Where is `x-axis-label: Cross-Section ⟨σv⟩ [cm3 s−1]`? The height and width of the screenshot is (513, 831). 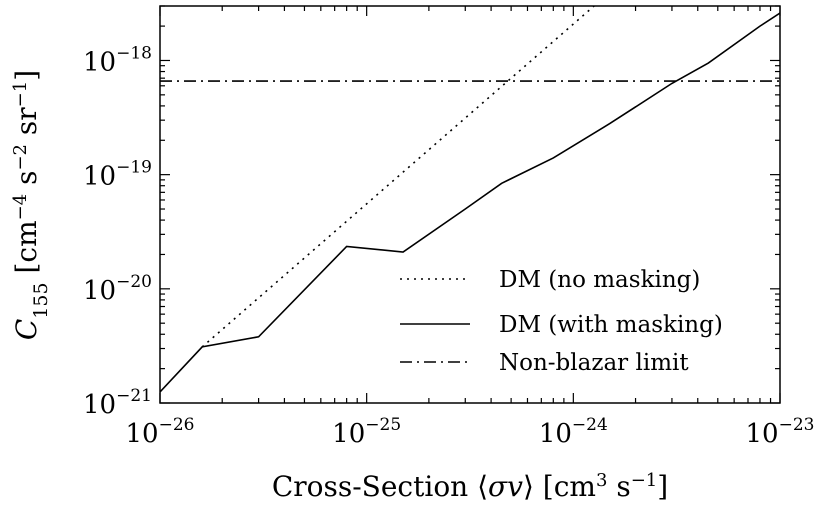
x-axis-label: Cross-Section ⟨σv⟩ [cm3 s−1] is located at coordinates (470, 487).